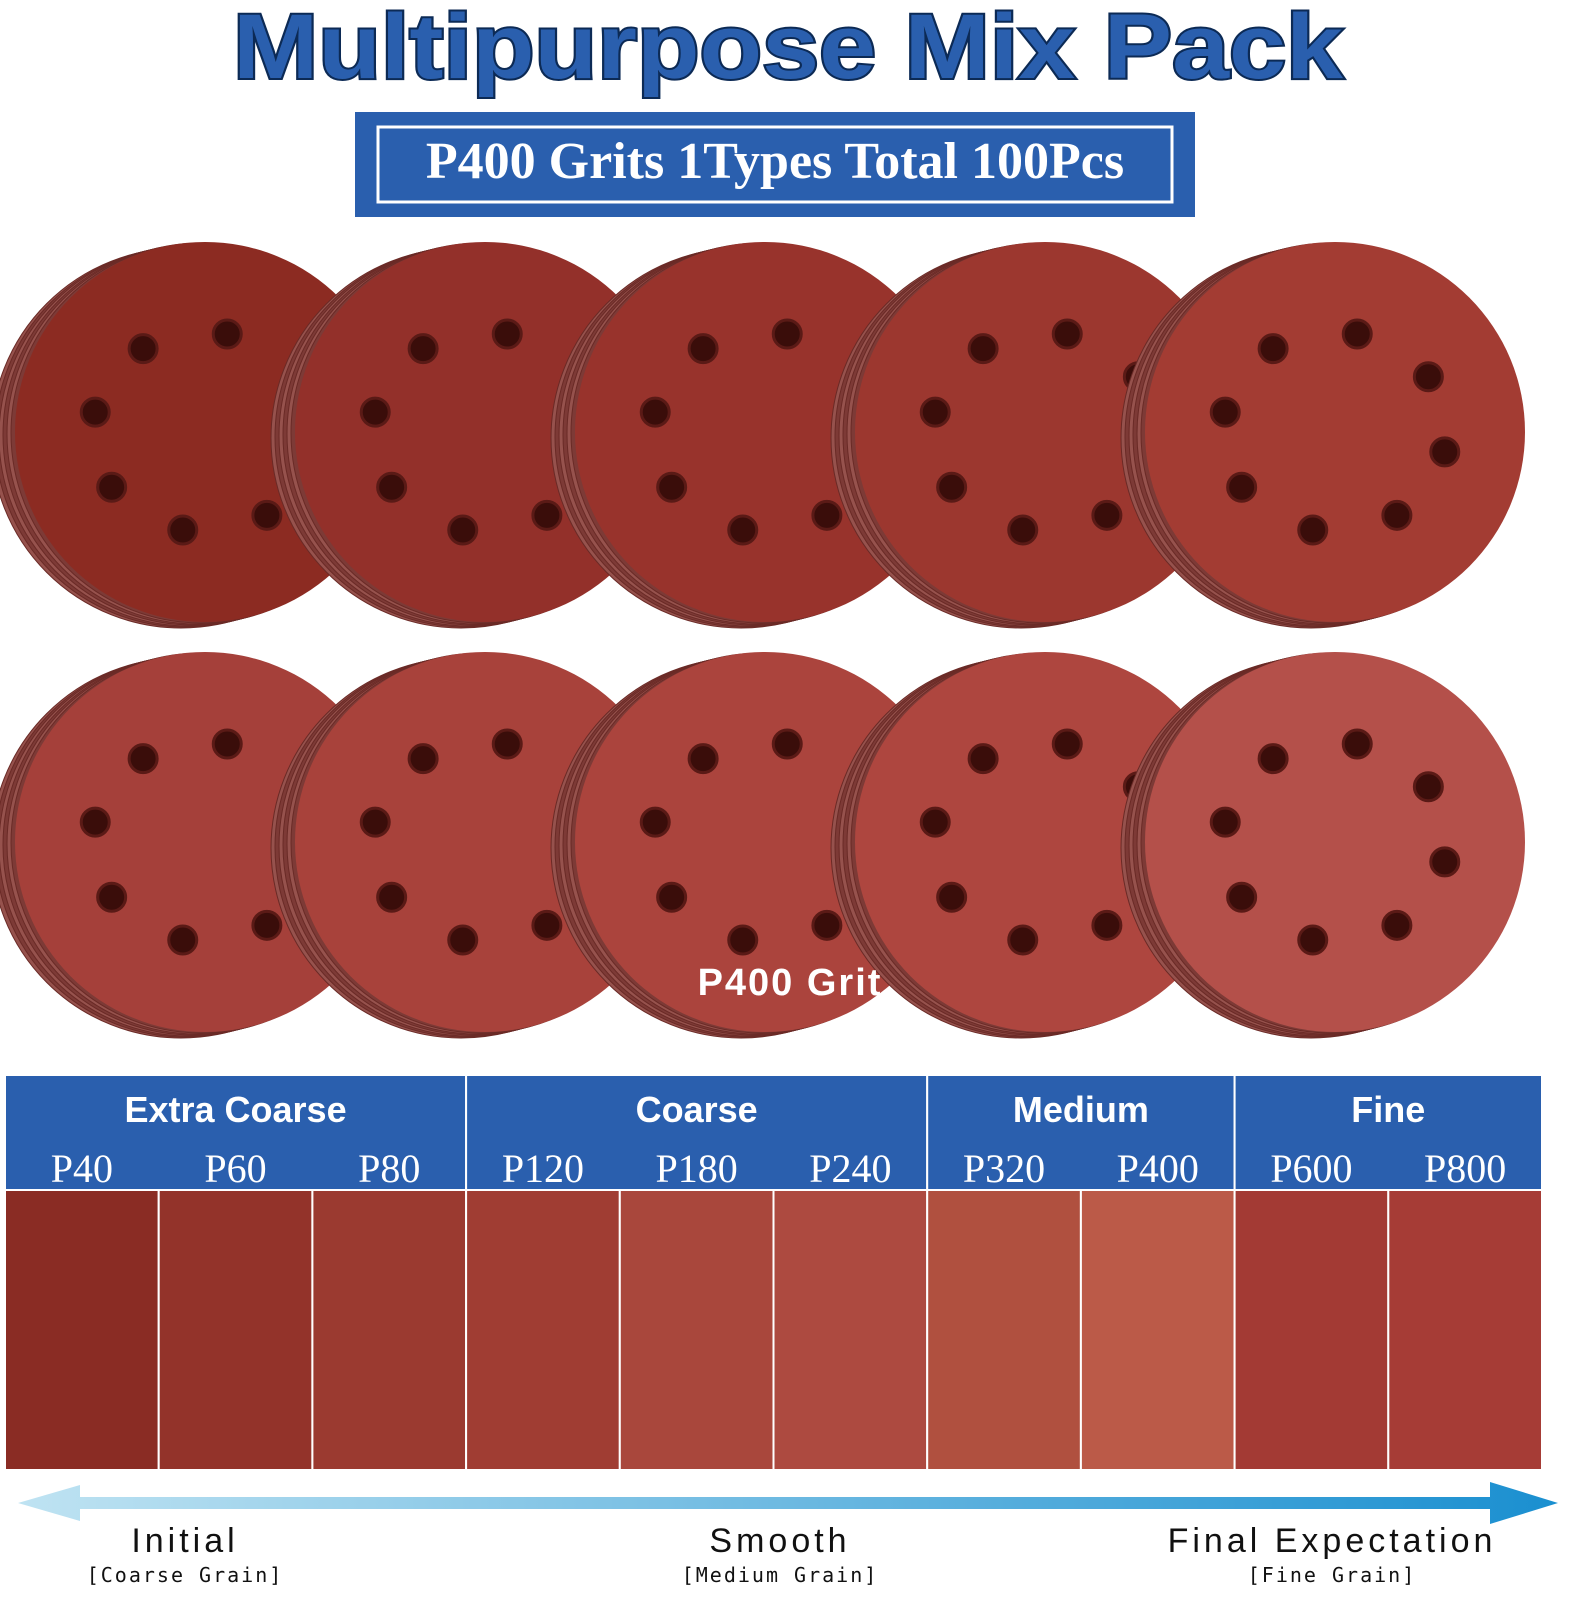 The image size is (1577, 1600). Describe the element at coordinates (788, 1503) in the screenshot. I see `progress-arrow` at that location.